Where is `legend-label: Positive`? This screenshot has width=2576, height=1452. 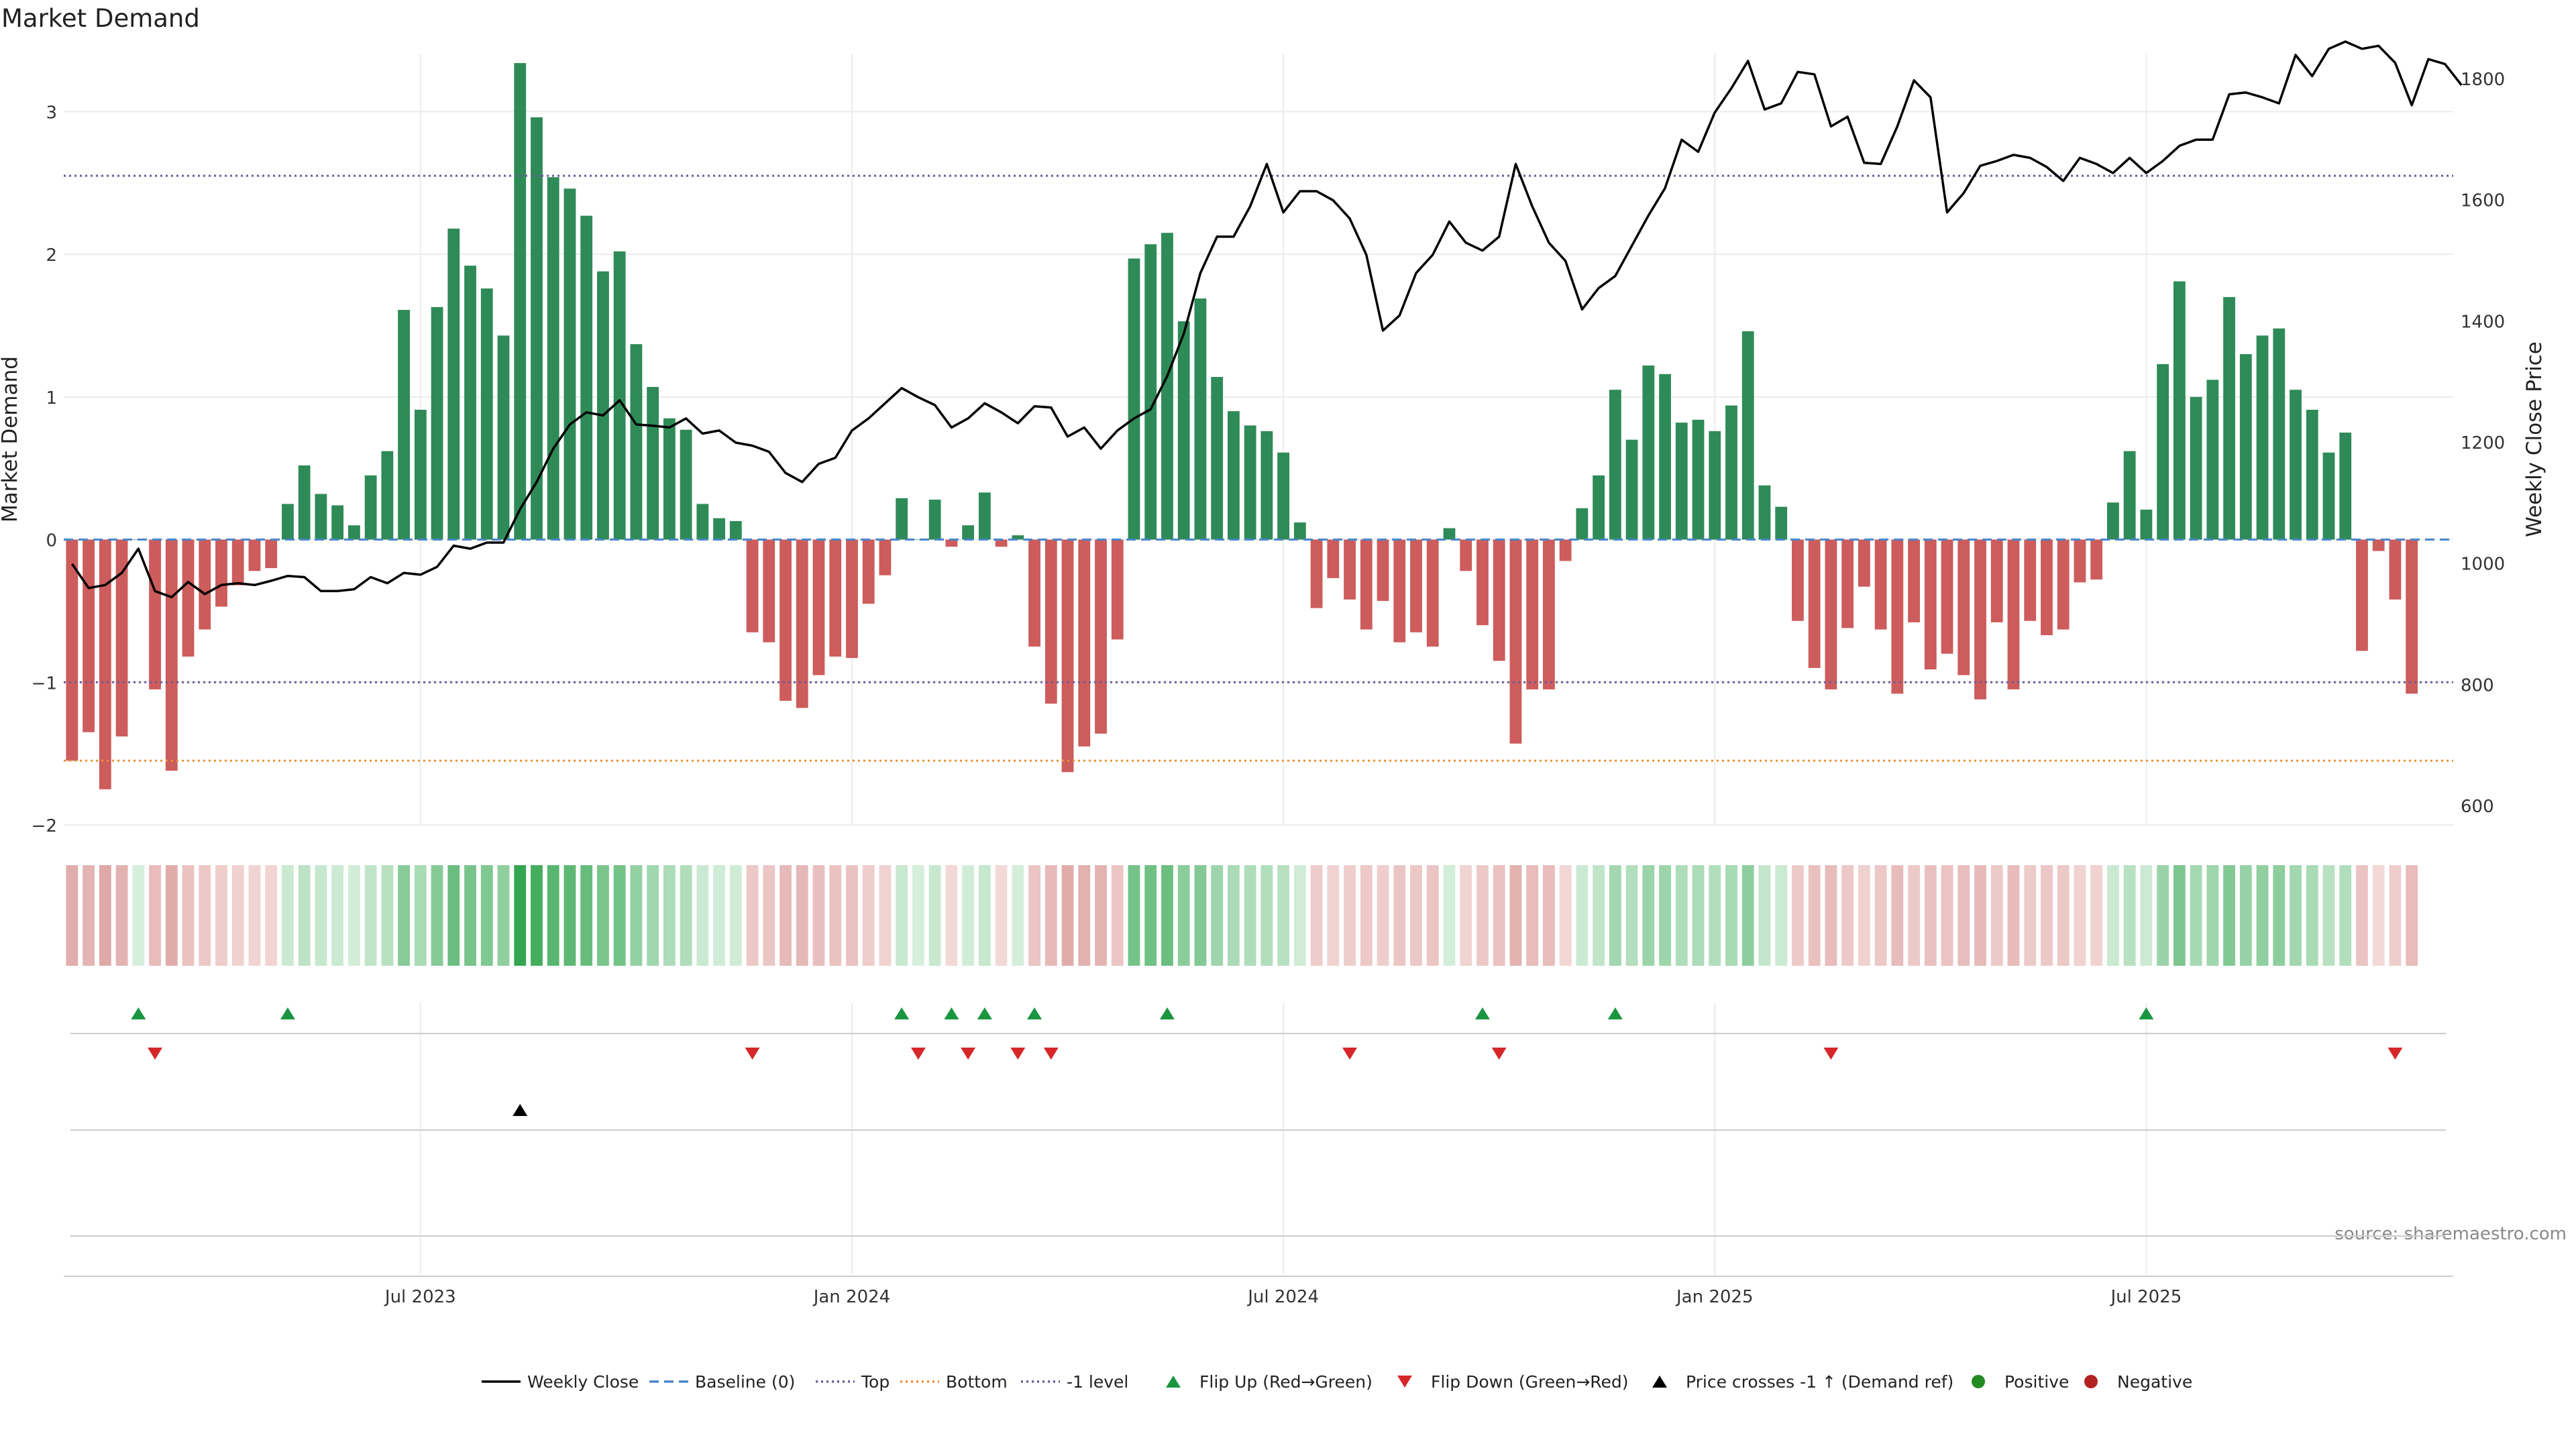 legend-label: Positive is located at coordinates (2036, 1382).